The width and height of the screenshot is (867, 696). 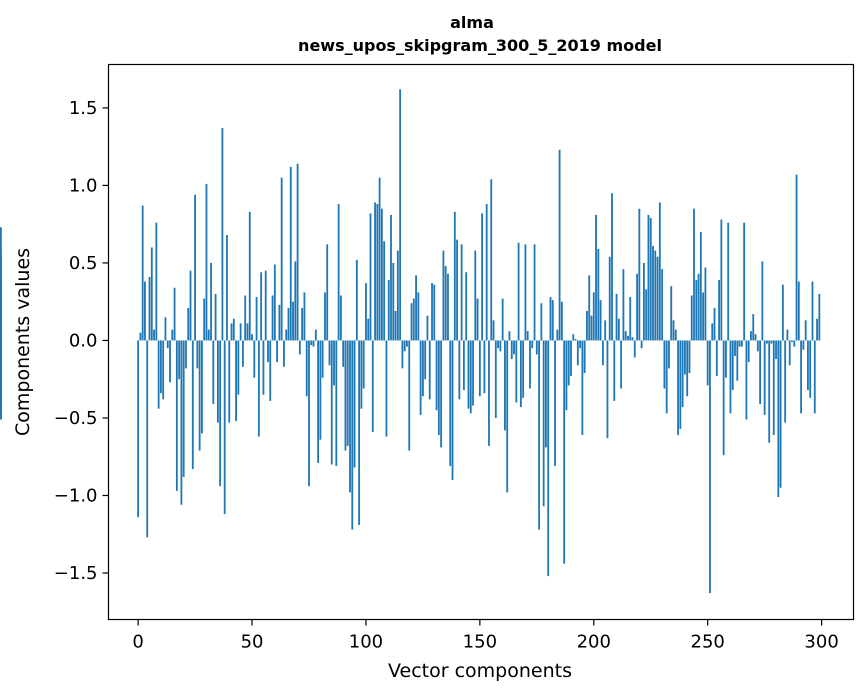 What do you see at coordinates (83, 263) in the screenshot?
I see `y-tick-label: 0.5` at bounding box center [83, 263].